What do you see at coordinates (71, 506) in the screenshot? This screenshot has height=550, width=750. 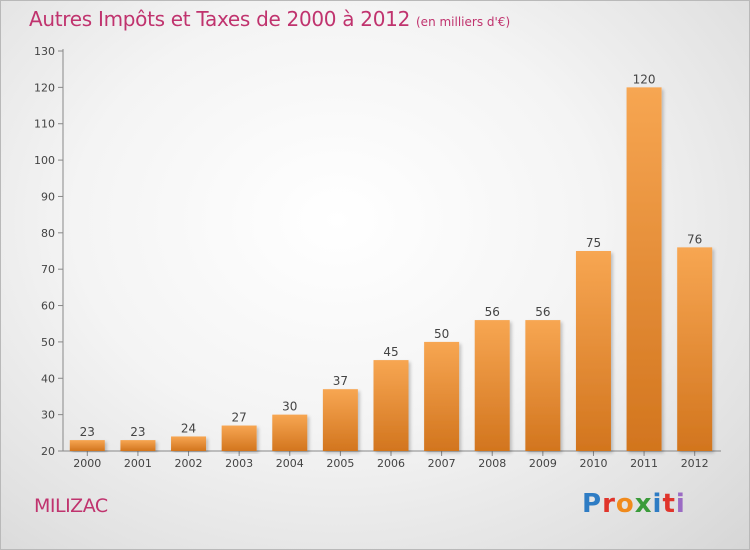 I see `town-name: MILIZAC` at bounding box center [71, 506].